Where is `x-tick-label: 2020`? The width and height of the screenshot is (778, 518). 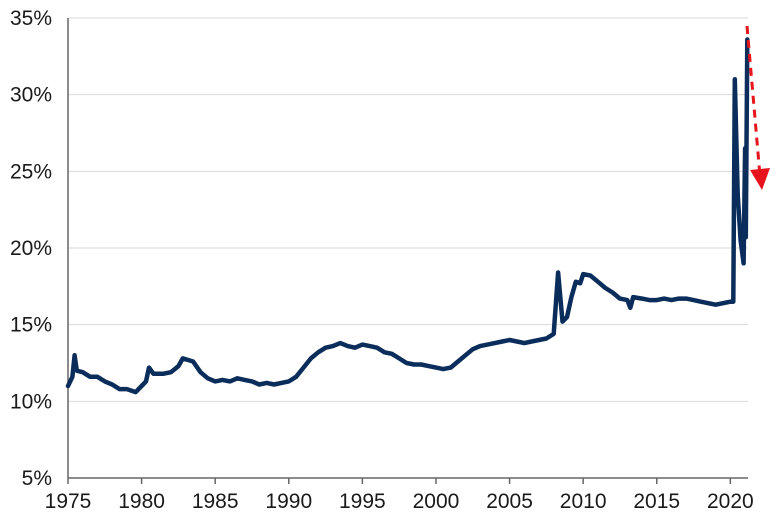 x-tick-label: 2020 is located at coordinates (730, 501).